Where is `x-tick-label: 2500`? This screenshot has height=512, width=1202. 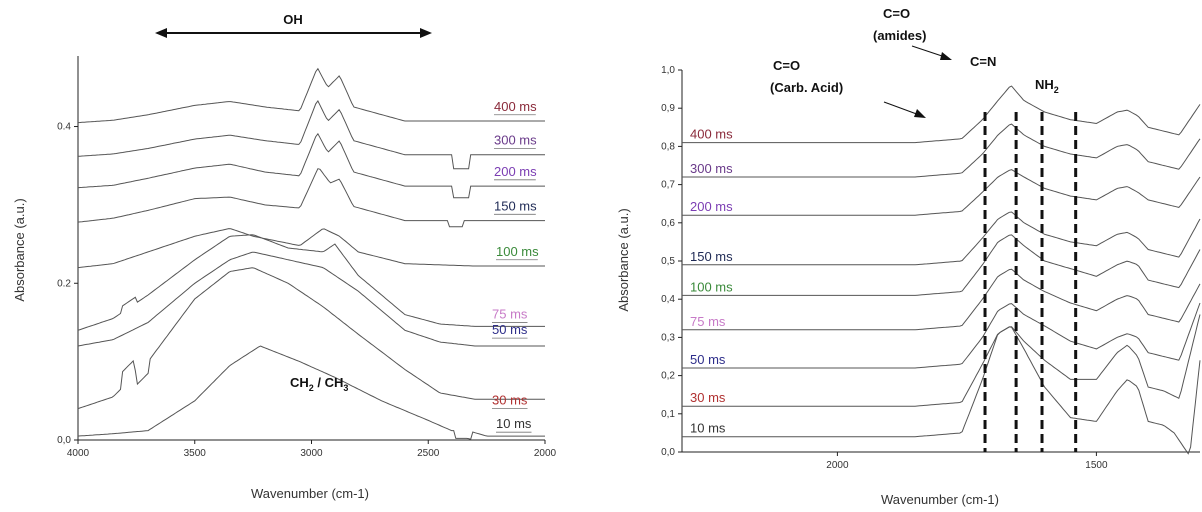
x-tick-label: 2500 is located at coordinates (428, 453).